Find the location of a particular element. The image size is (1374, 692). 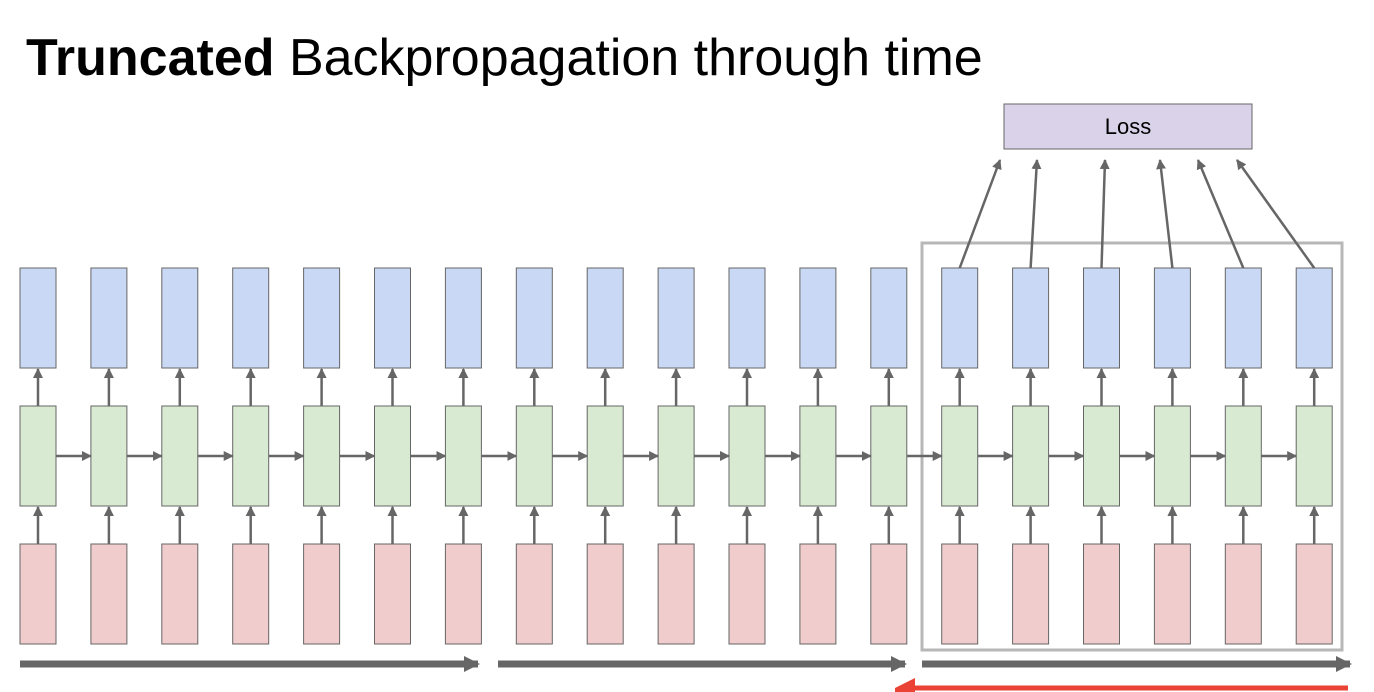

loss-node: Loss is located at coordinates (1128, 126).